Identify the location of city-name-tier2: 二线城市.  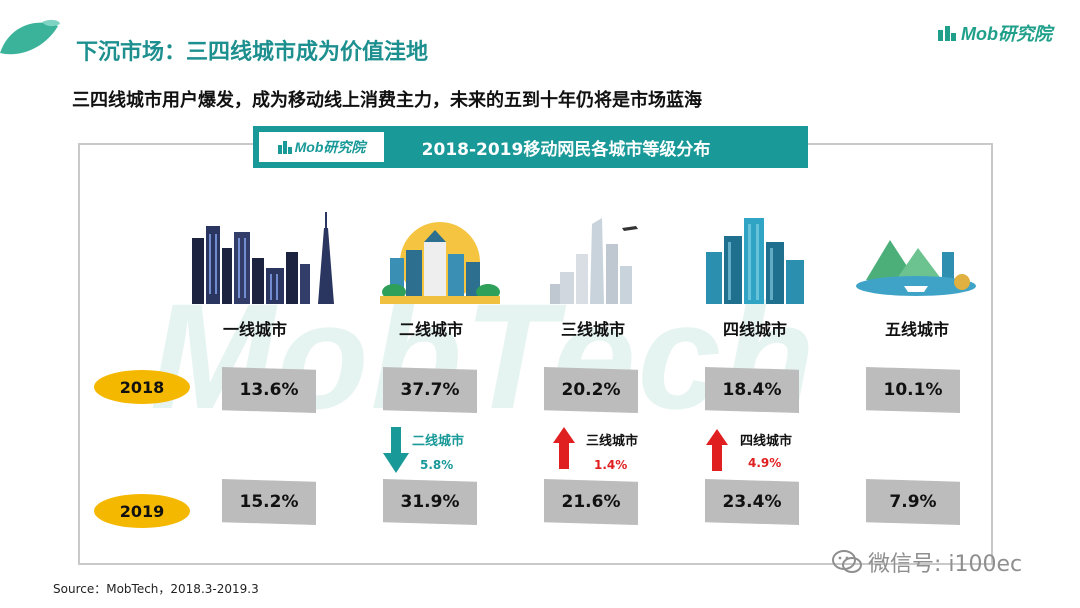
(430, 329).